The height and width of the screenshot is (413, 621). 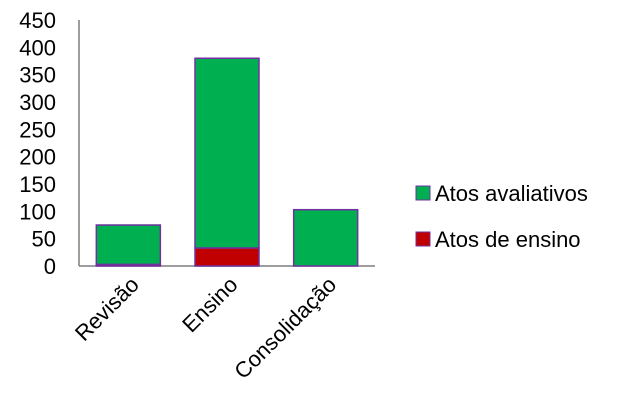 I want to click on y-tick-label: 450, so click(x=37, y=20).